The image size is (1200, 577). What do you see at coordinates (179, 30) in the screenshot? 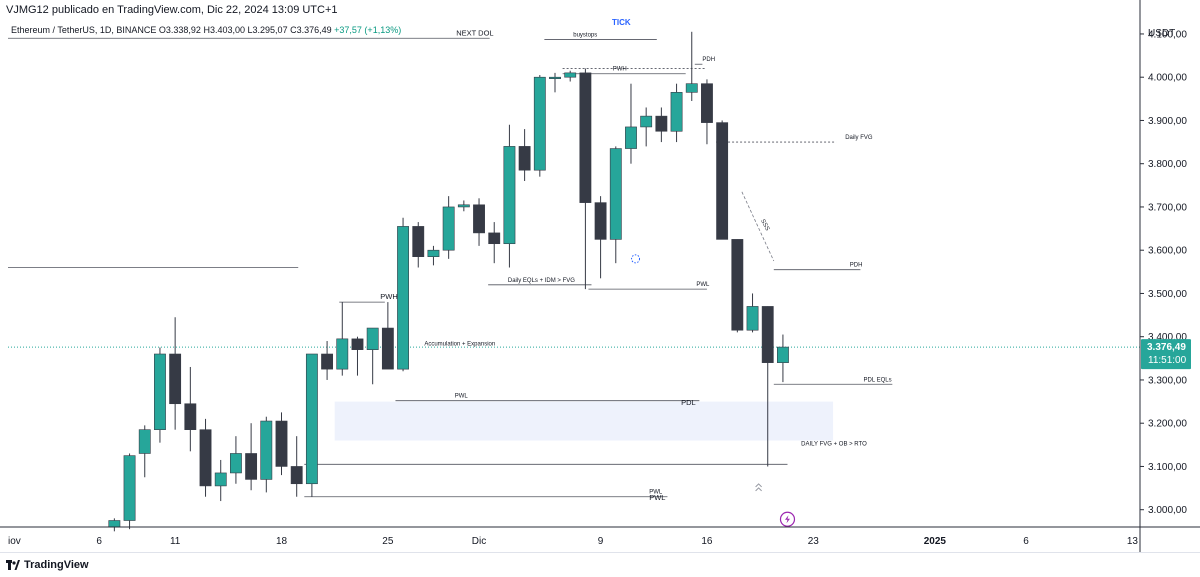
I see `ohlc-open: O3.338,92` at bounding box center [179, 30].